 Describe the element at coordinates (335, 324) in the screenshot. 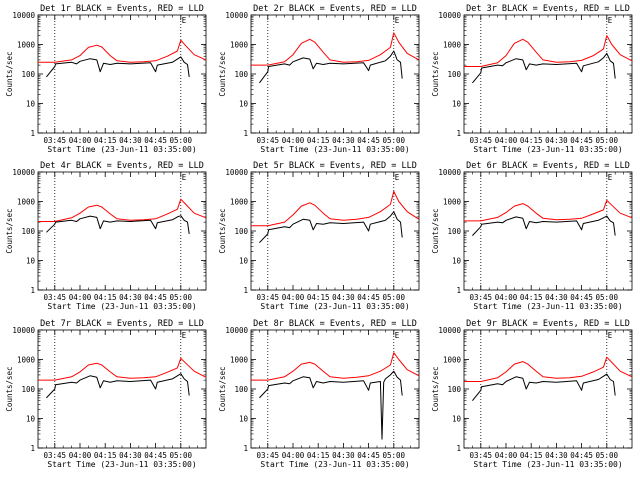

I see `chart-title: Det 8r BLACK = Events, RED = LLD` at that location.